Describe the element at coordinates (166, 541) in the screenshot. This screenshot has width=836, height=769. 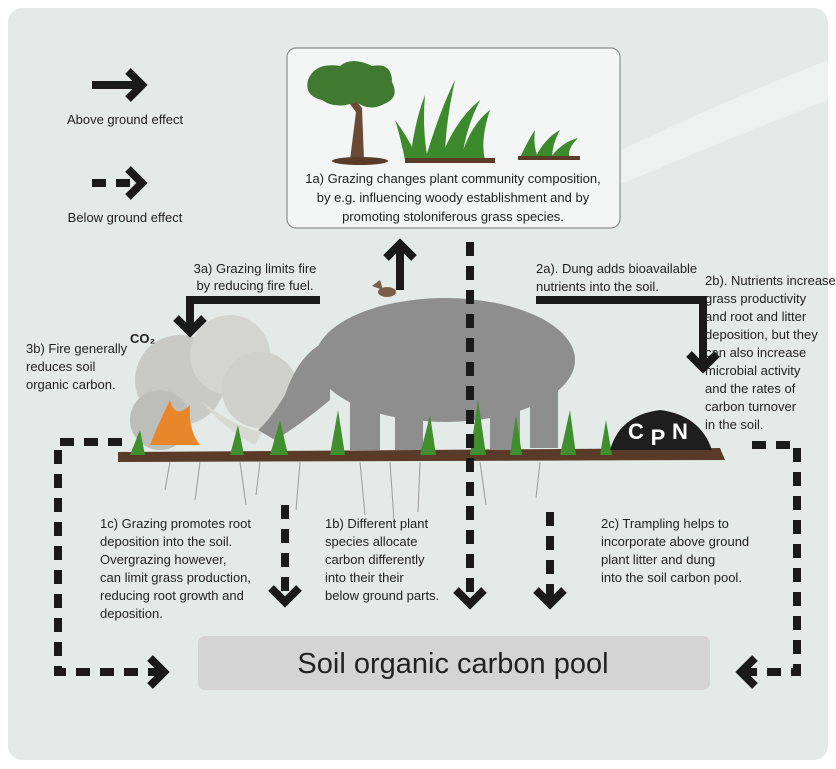
I see `annotation-line: deposition into the soil.` at that location.